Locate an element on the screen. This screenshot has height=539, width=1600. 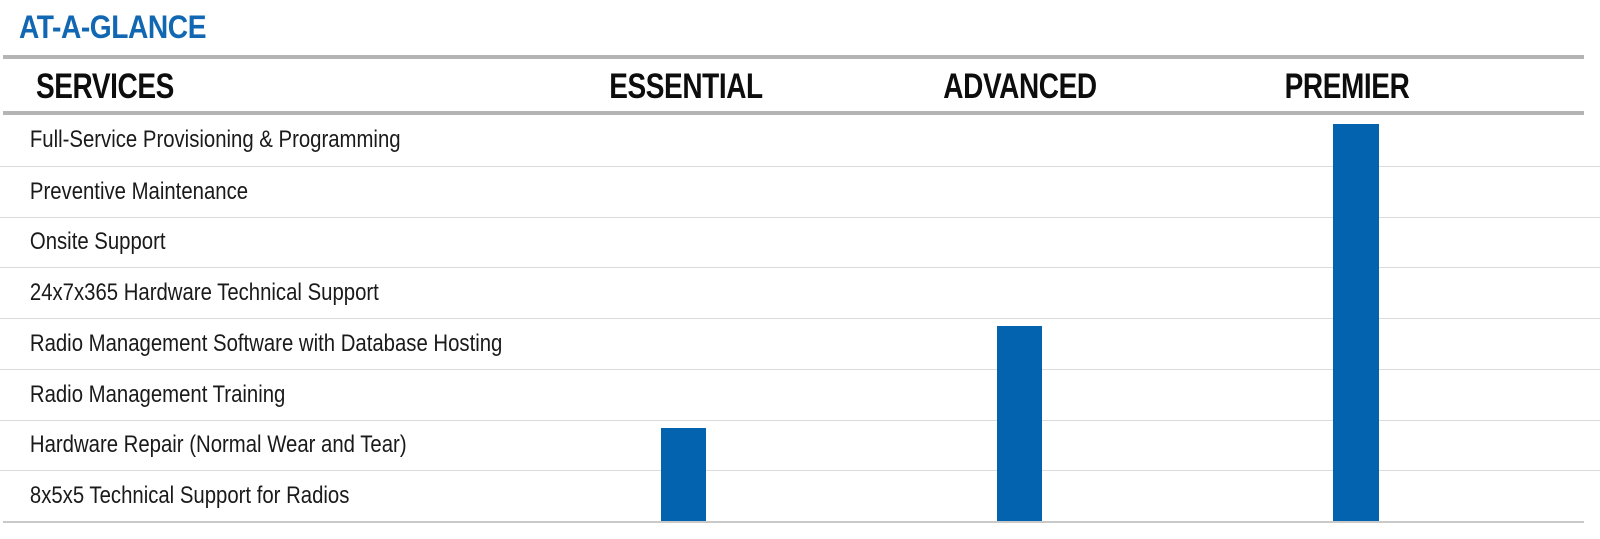
table-row: Hardware Repair (Normal Wear and Tear) is located at coordinates (800, 445).